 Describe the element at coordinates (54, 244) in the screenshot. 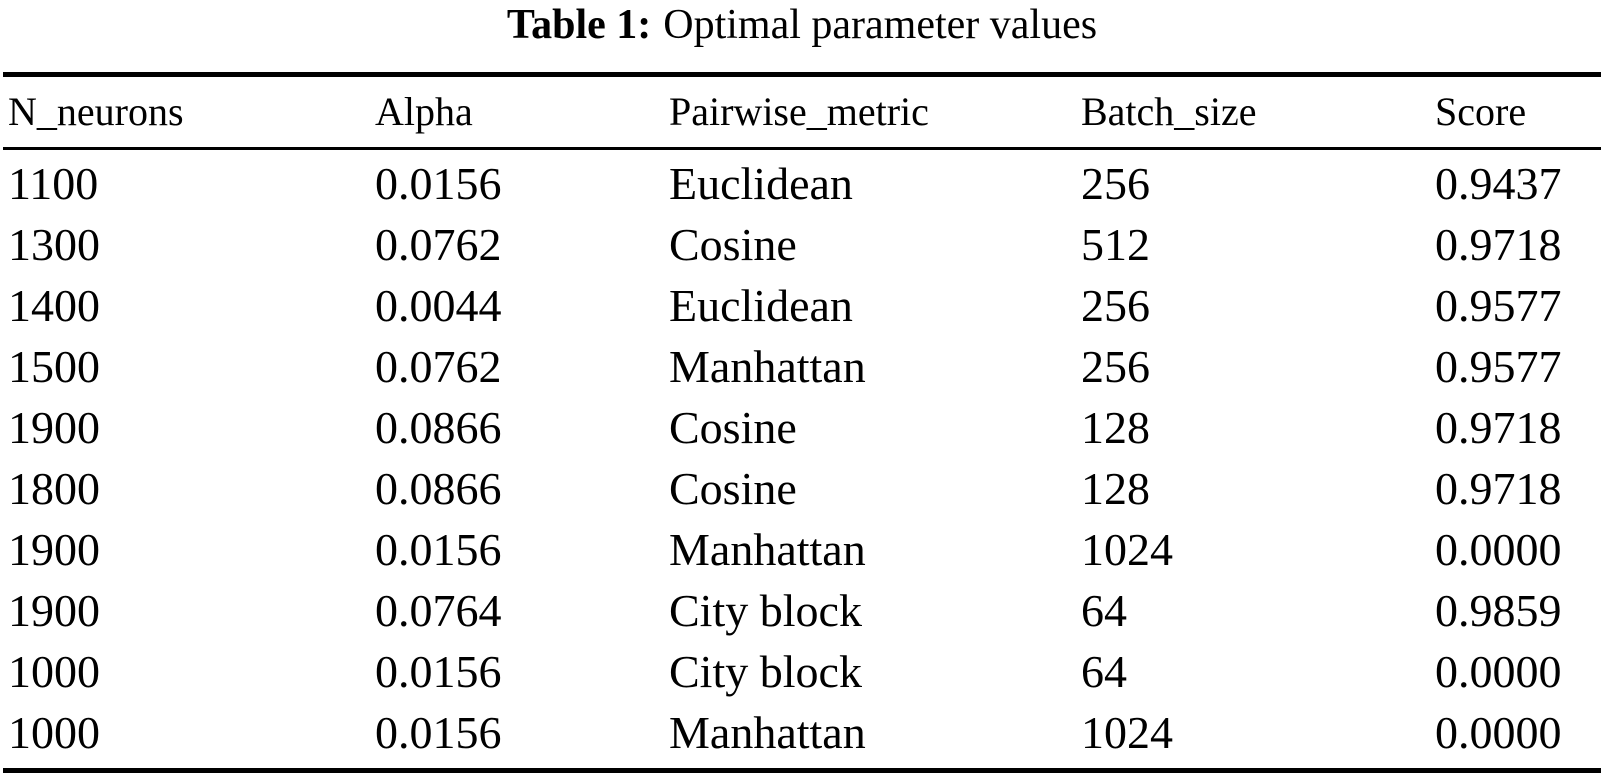

I see `table-cell: 1300` at that location.